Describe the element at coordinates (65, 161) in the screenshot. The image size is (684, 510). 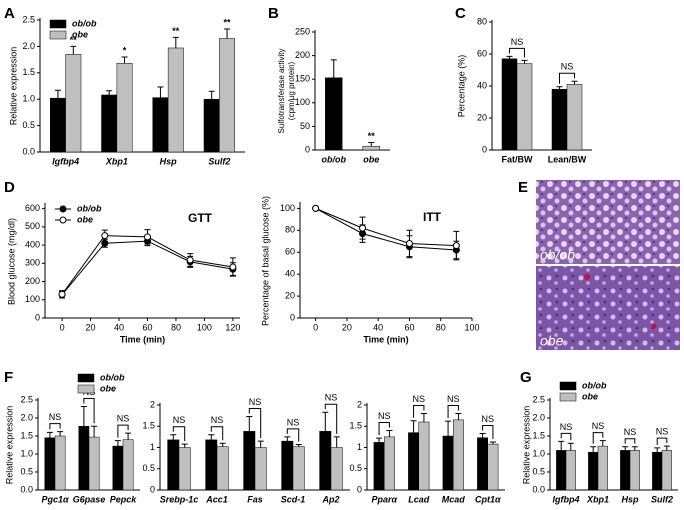
I see `x-tick-label: Igfbp4` at that location.